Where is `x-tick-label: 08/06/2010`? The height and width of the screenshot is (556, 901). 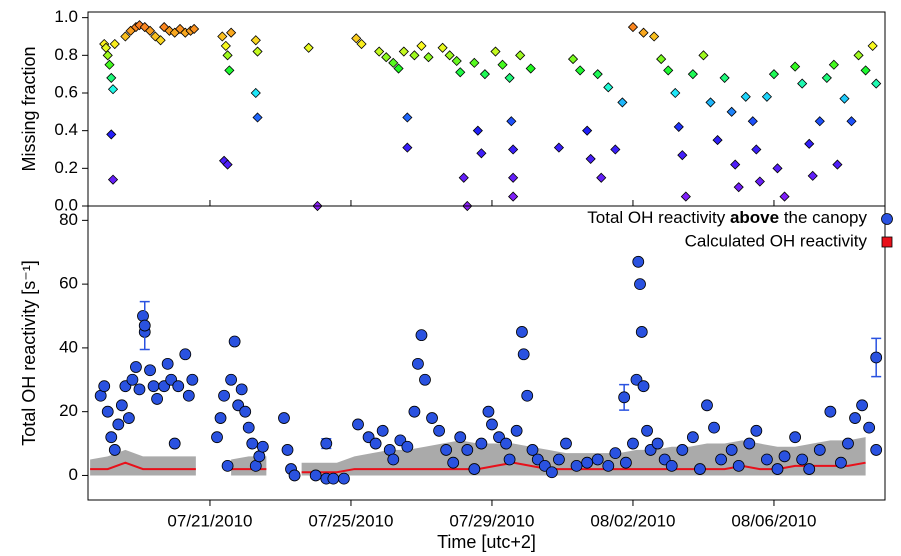
x-tick-label: 08/06/2010 is located at coordinates (773, 520).